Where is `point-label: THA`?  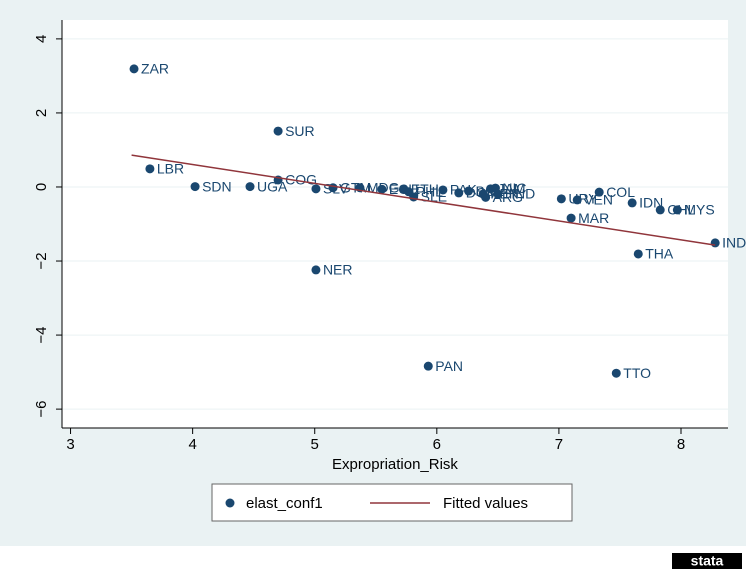
point-label: THA is located at coordinates (659, 254).